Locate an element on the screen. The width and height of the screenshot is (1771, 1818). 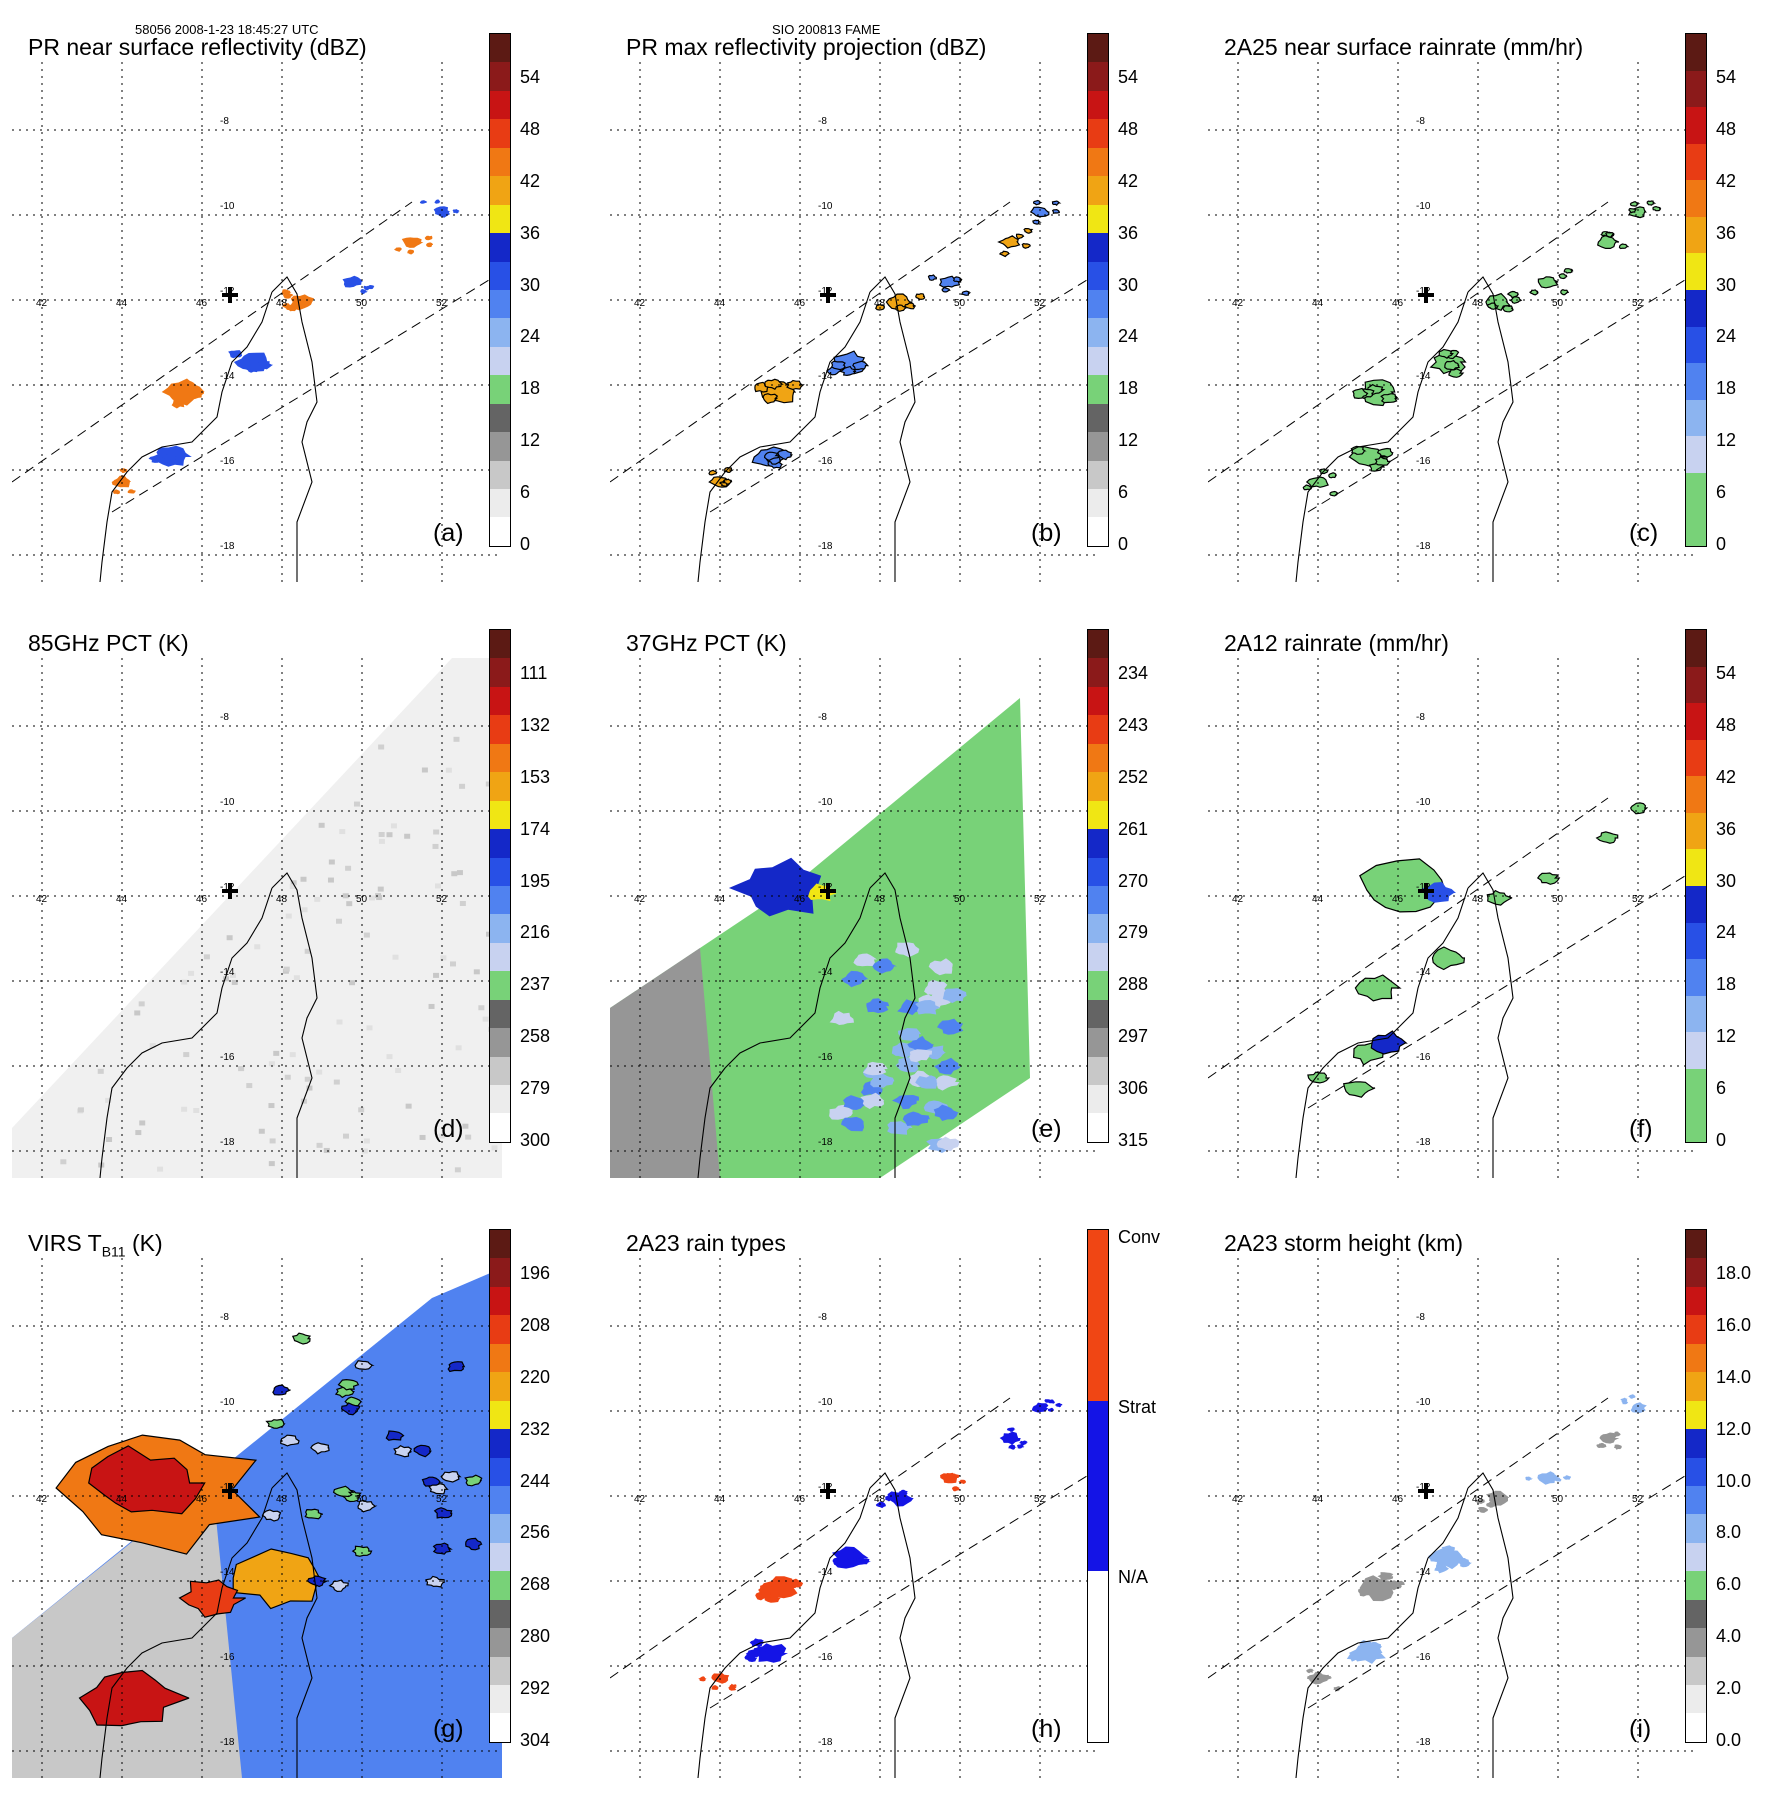
lon-label: 52 is located at coordinates (442, 303).